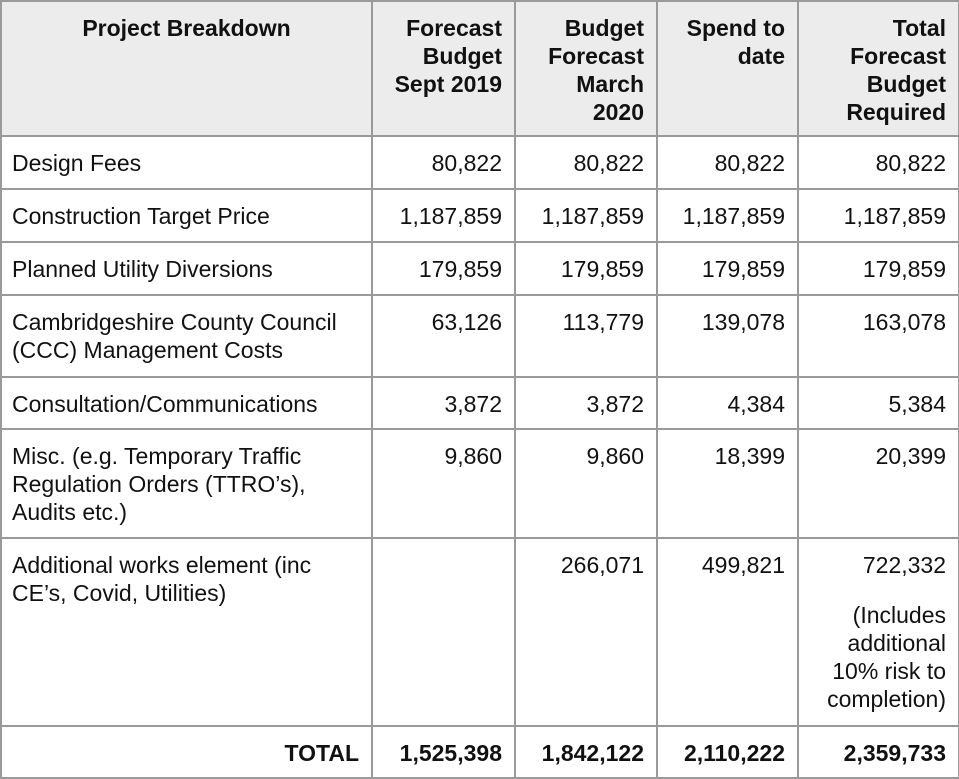 The width and height of the screenshot is (959, 779). What do you see at coordinates (186, 162) in the screenshot?
I see `row-label: Design Fees` at bounding box center [186, 162].